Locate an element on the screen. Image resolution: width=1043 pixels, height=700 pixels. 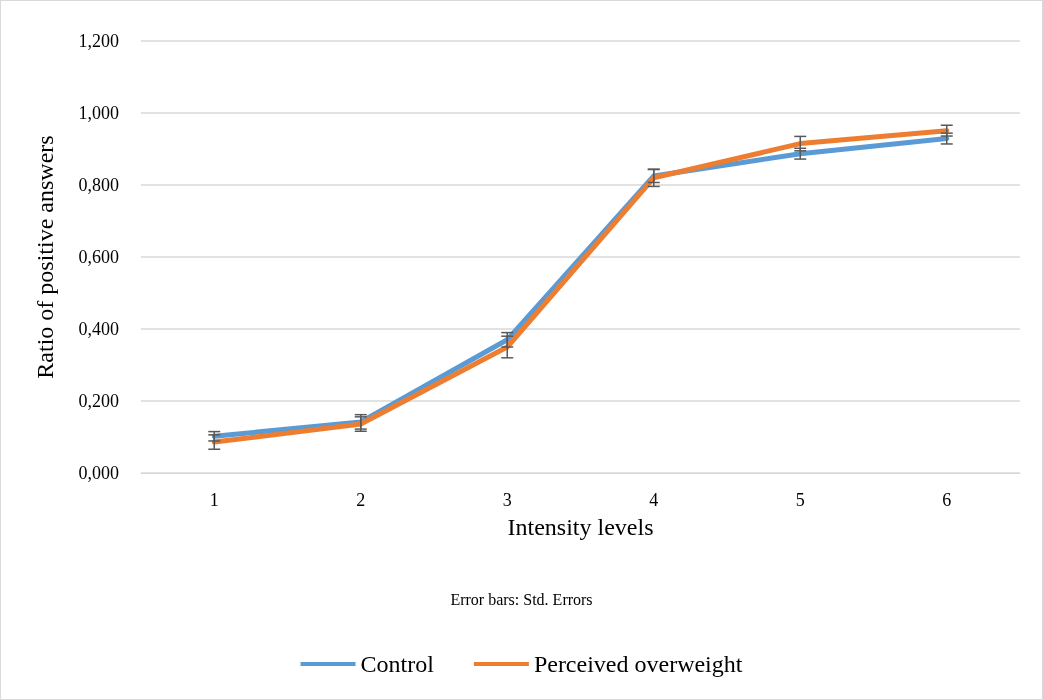
x-tick-label: 1 is located at coordinates (214, 500).